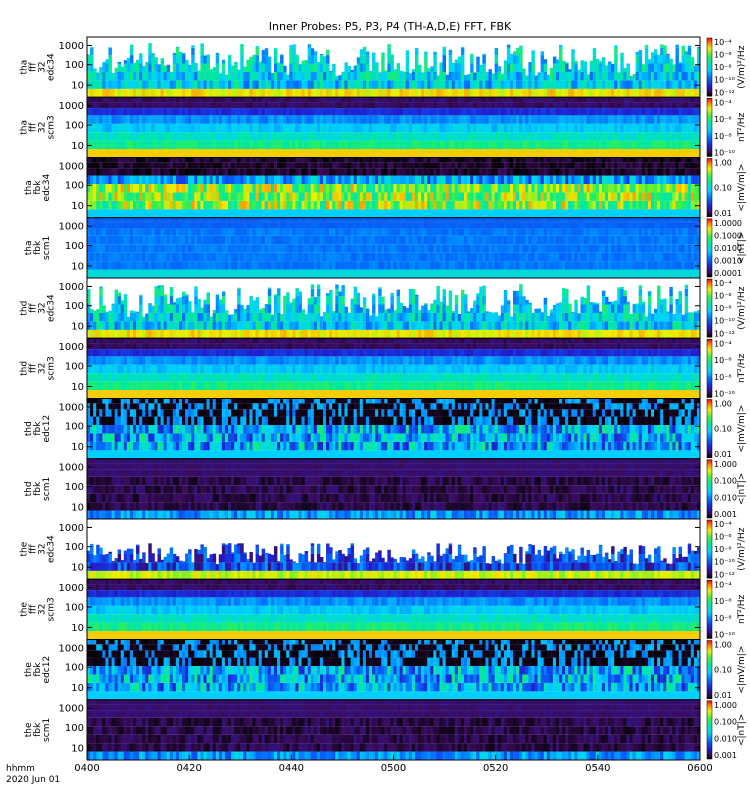 Image resolution: width=750 pixels, height=800 pixels. Describe the element at coordinates (38, 127) in the screenshot. I see `panel-y-label: thafff32scm3` at that location.